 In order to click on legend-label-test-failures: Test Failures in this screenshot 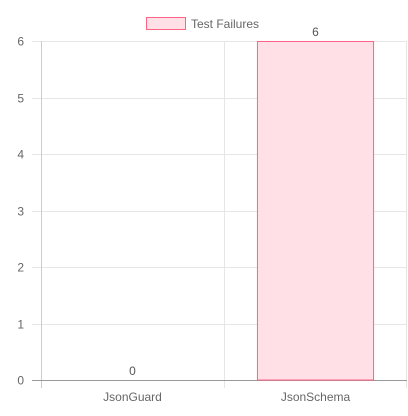, I will do `click(225, 24)`.